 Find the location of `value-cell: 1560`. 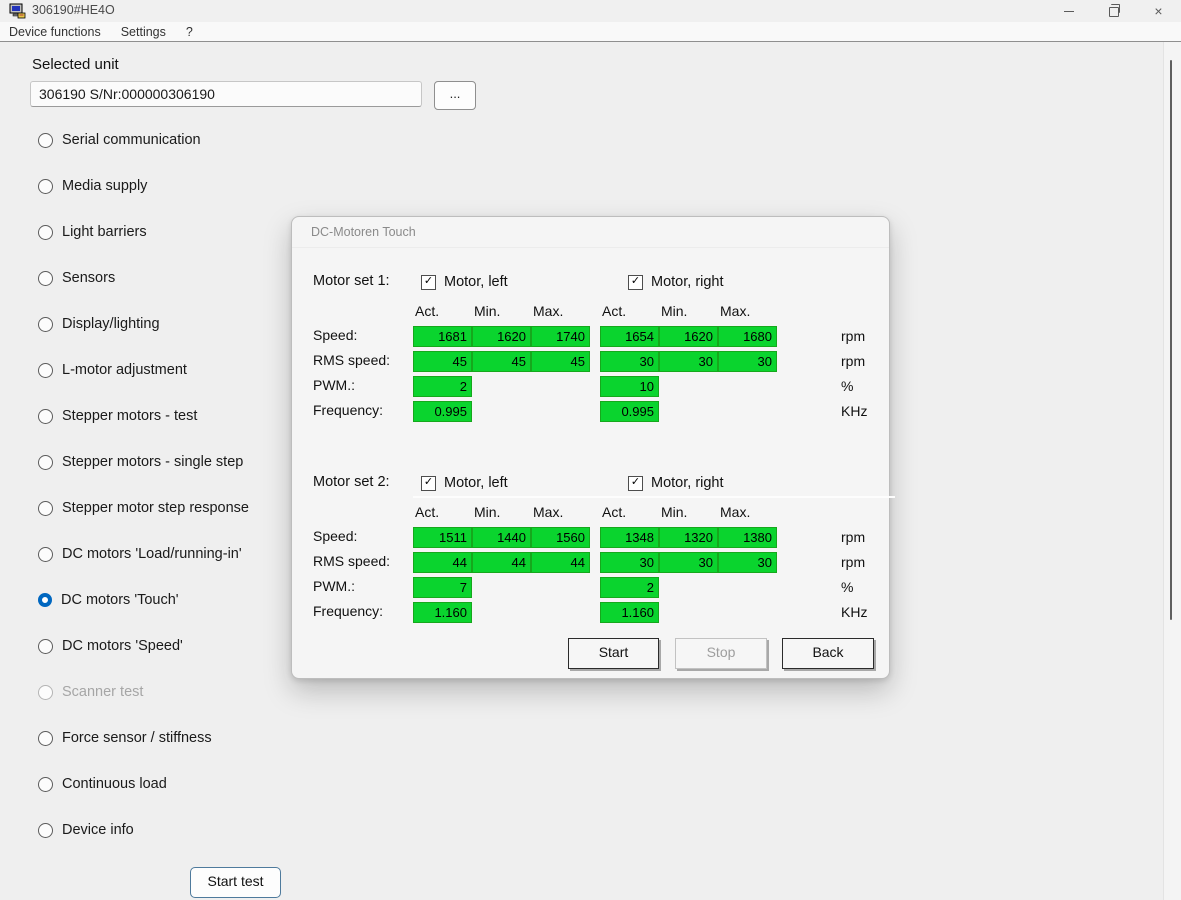

value-cell: 1560 is located at coordinates (560, 537).